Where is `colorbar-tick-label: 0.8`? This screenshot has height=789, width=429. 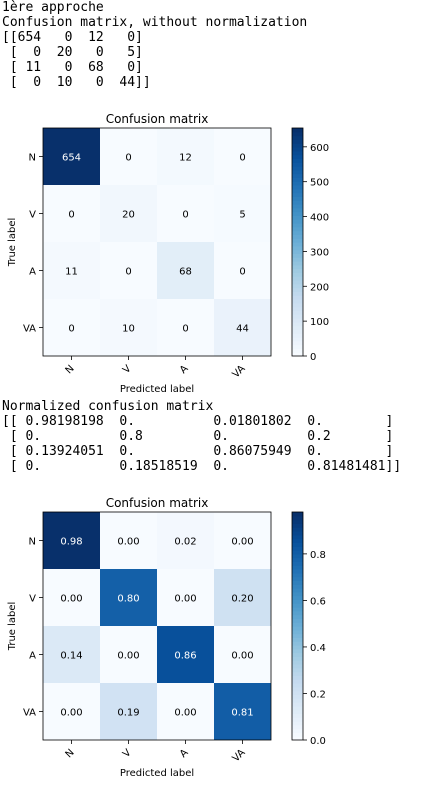 colorbar-tick-label: 0.8 is located at coordinates (318, 555).